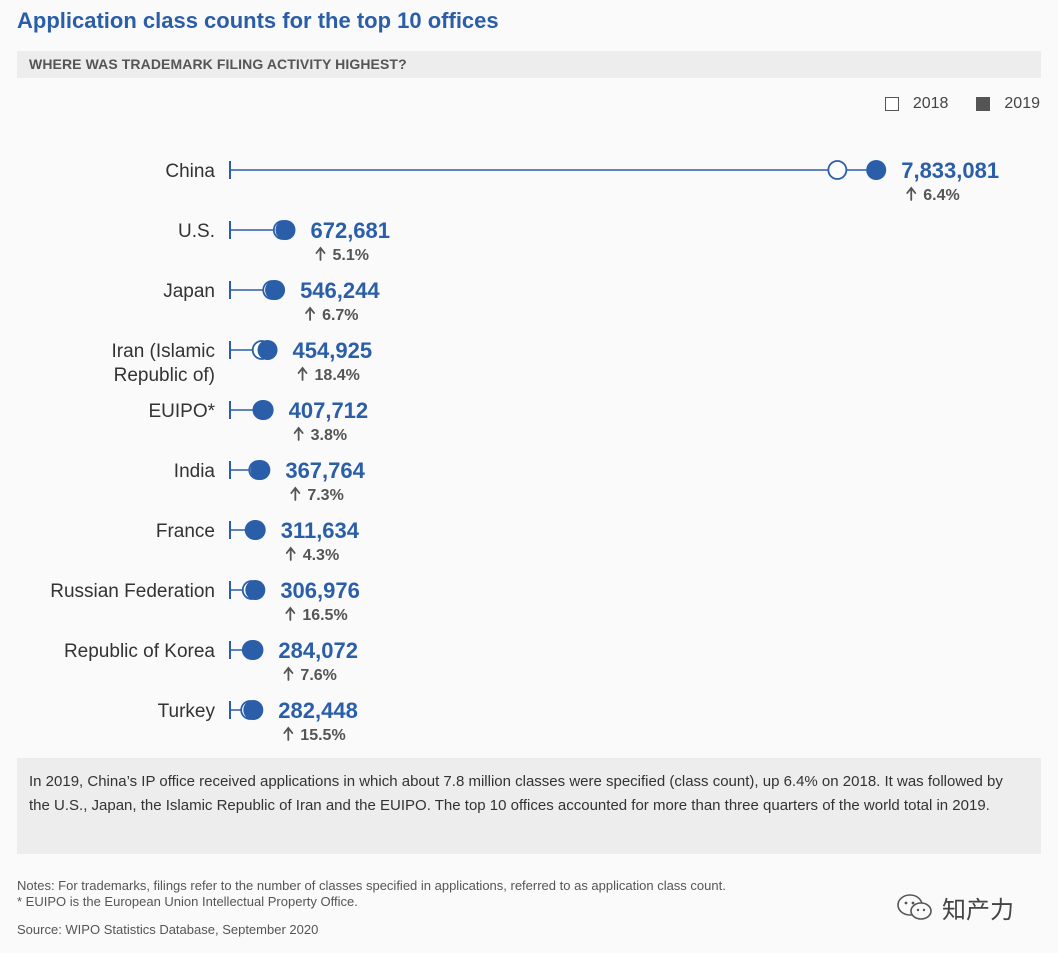  I want to click on legend-swatch-2018, so click(891, 104).